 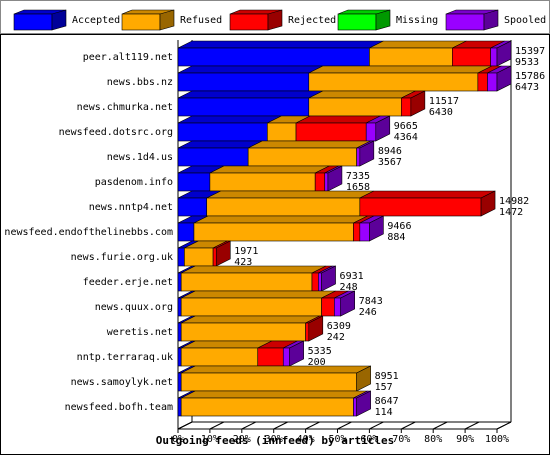 What do you see at coordinates (128, 57) in the screenshot?
I see `category-label: peer.alt119.net` at bounding box center [128, 57].